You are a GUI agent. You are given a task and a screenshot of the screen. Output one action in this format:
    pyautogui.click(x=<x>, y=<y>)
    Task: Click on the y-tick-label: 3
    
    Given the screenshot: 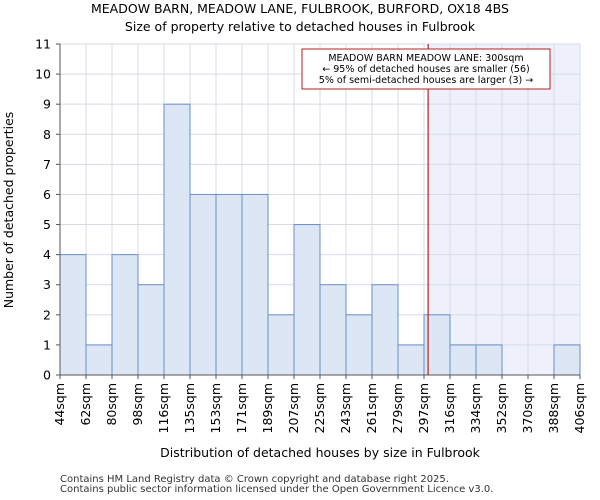 What is the action you would take?
    pyautogui.click(x=47, y=284)
    